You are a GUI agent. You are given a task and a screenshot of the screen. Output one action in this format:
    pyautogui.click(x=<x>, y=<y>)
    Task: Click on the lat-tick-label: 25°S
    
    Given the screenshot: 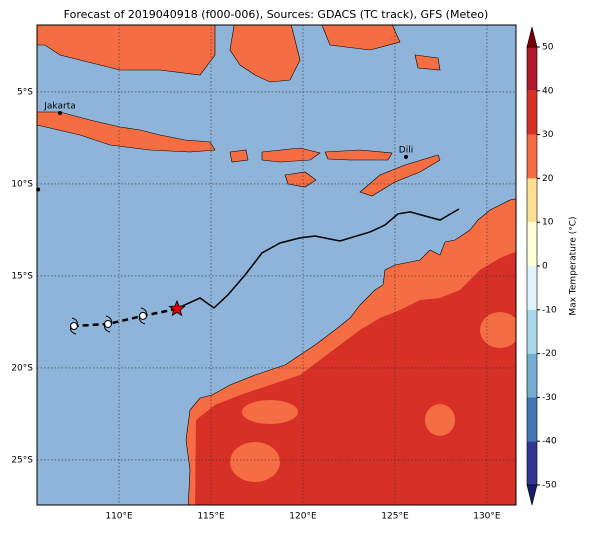 What is the action you would take?
    pyautogui.click(x=22, y=460)
    